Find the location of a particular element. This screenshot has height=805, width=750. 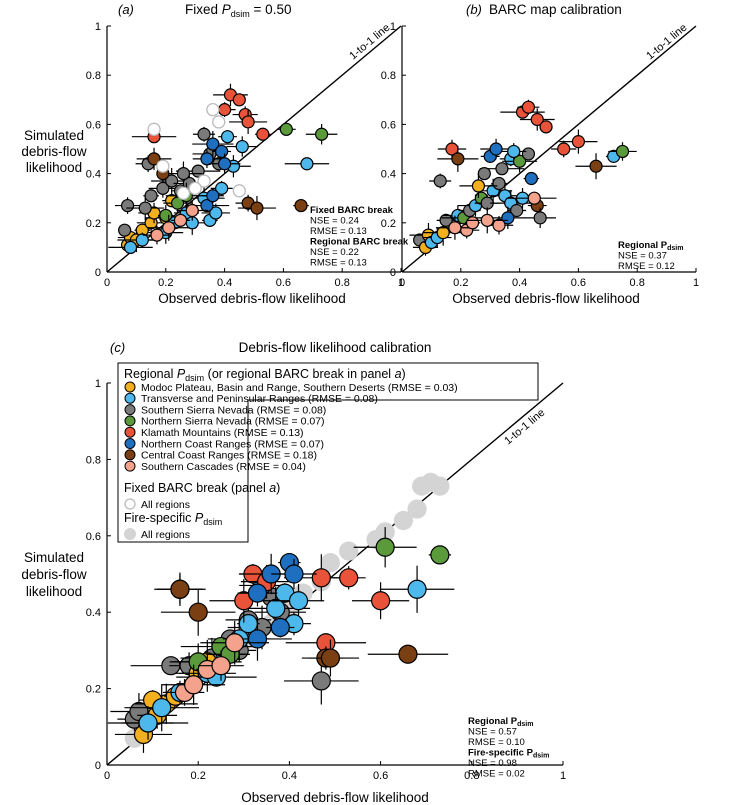

stats-line: NSE = 0.24 is located at coordinates (334, 221).